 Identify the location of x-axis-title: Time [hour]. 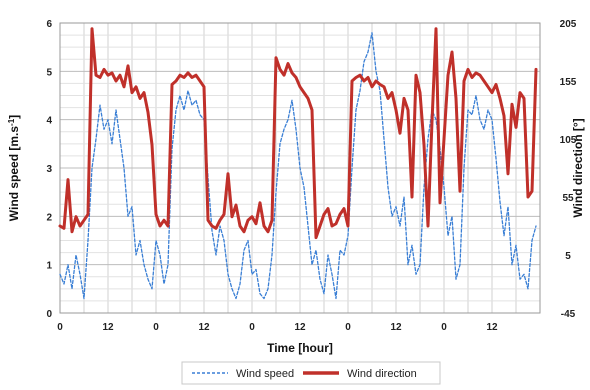
(300, 348).